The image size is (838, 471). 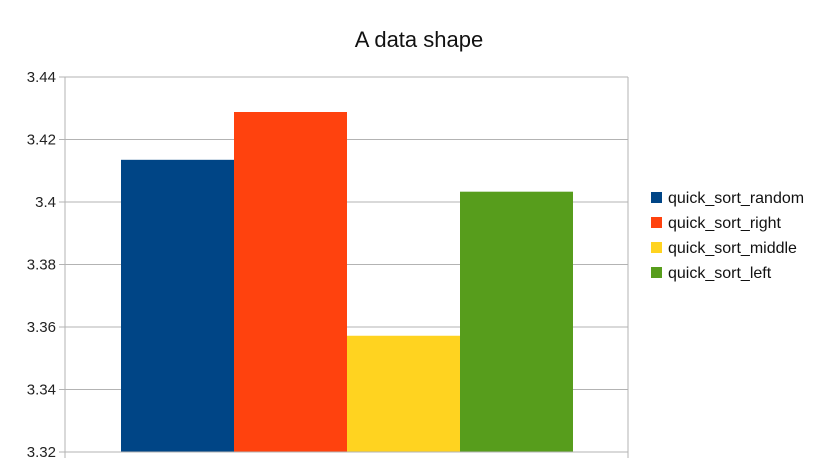 What do you see at coordinates (419, 39) in the screenshot?
I see `chart-title: A data shape` at bounding box center [419, 39].